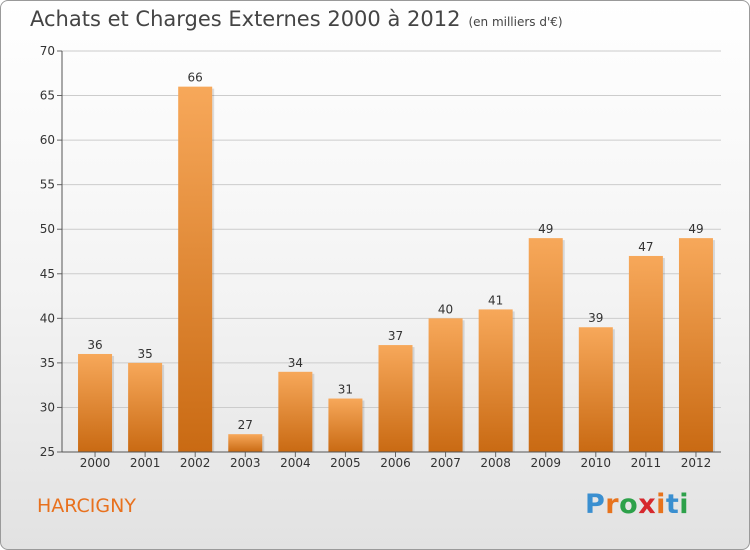 The image size is (750, 550). I want to click on x-tick-label: 2000, so click(95, 463).